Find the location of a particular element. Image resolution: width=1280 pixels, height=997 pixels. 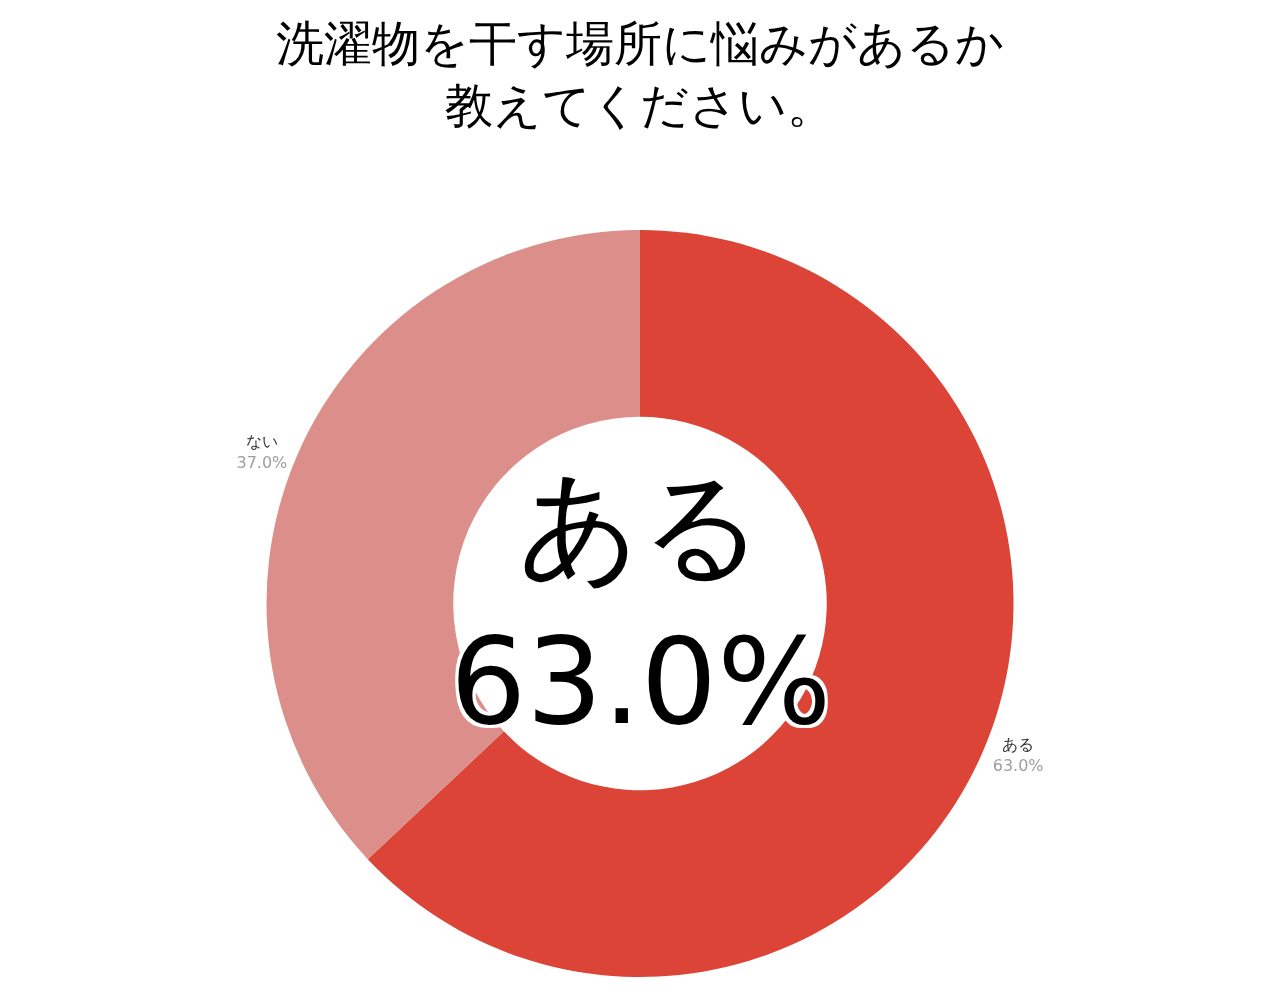

slice-label: ない is located at coordinates (261, 442).